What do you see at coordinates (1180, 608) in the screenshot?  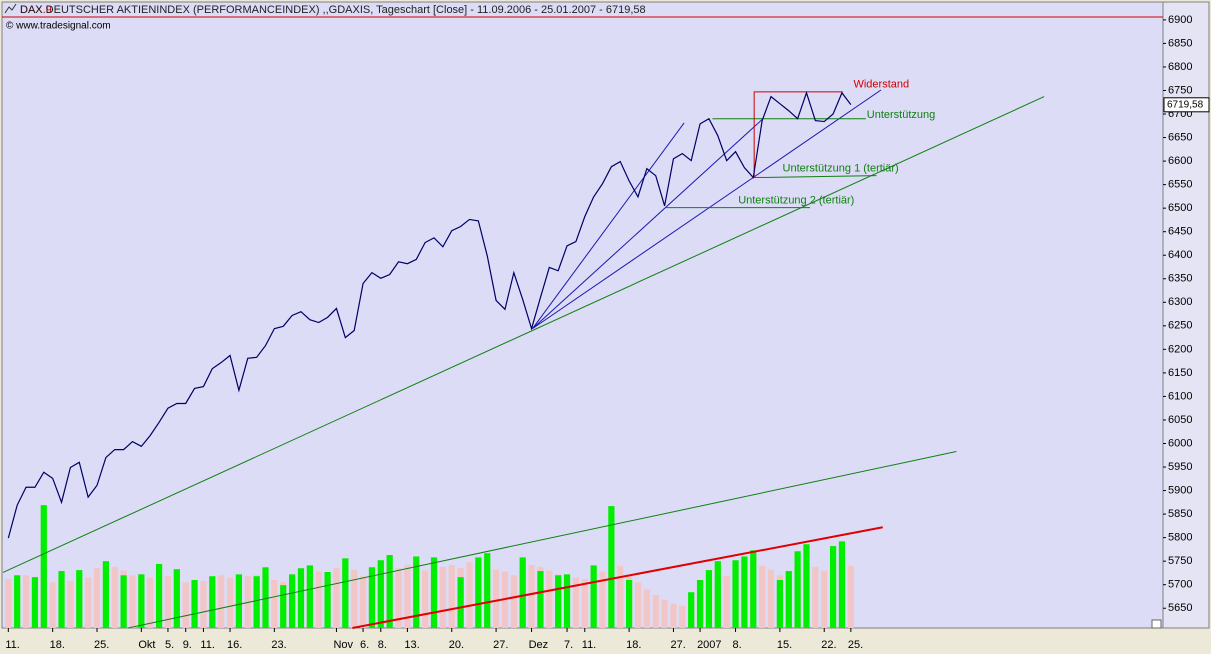 I see `y-tick-label: 5650` at bounding box center [1180, 608].